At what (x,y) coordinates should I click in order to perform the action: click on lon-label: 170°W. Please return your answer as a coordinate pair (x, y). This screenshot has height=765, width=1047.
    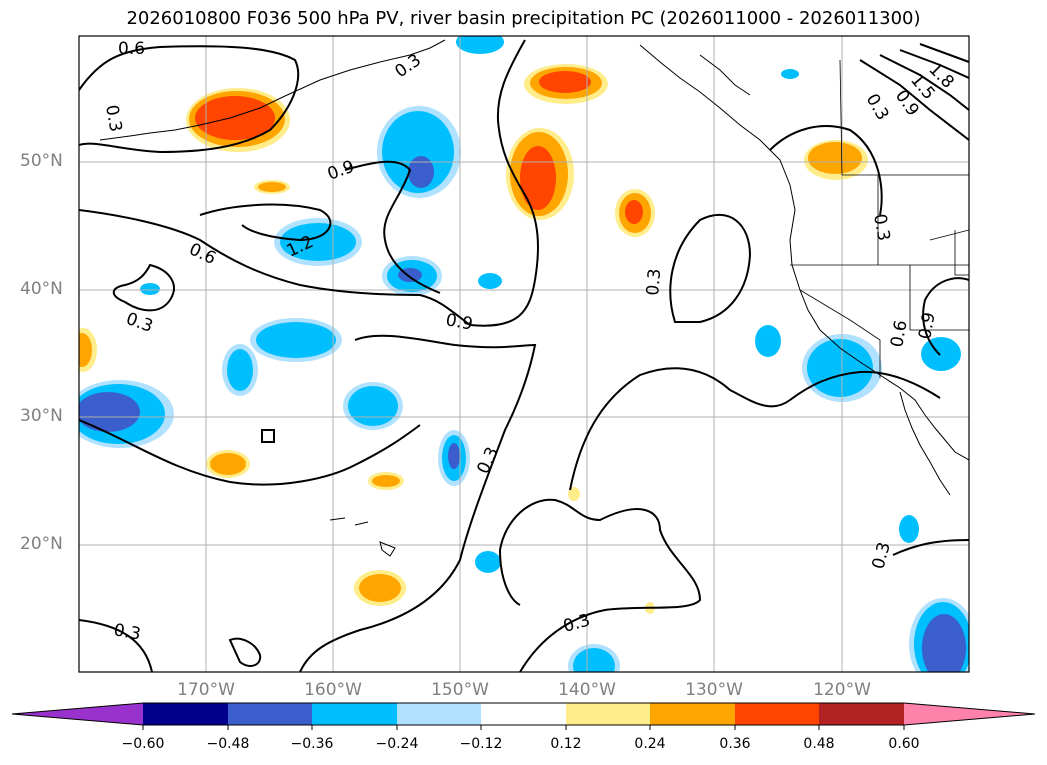
    Looking at the image, I should click on (206, 690).